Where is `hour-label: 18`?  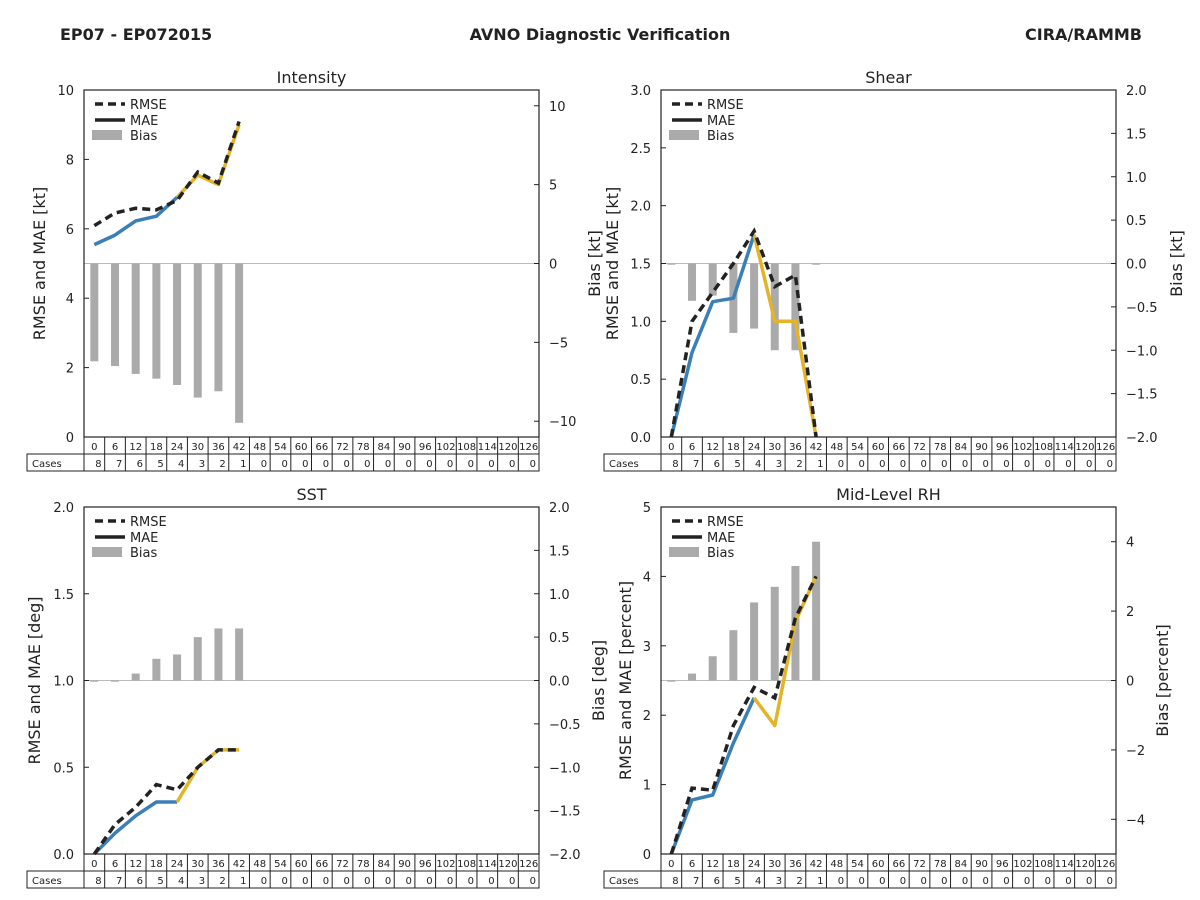 hour-label: 18 is located at coordinates (733, 447).